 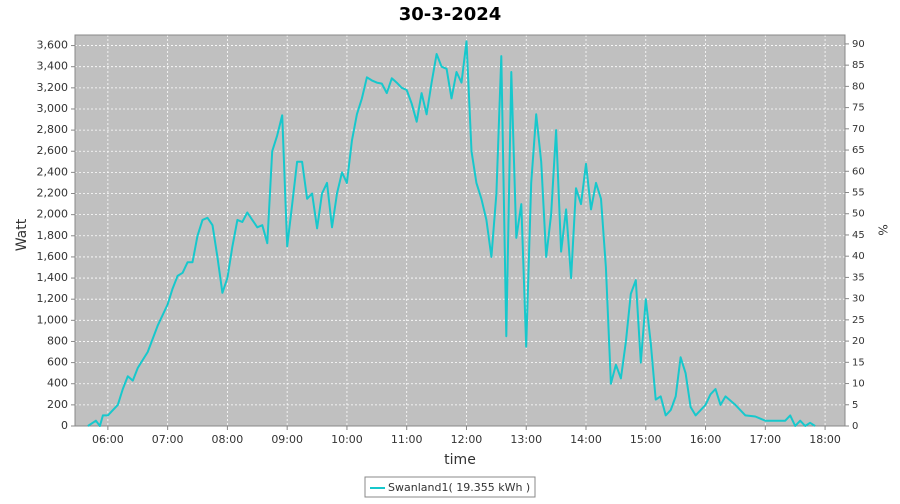 What do you see at coordinates (858, 341) in the screenshot?
I see `y2-tick-label: 20` at bounding box center [858, 341].